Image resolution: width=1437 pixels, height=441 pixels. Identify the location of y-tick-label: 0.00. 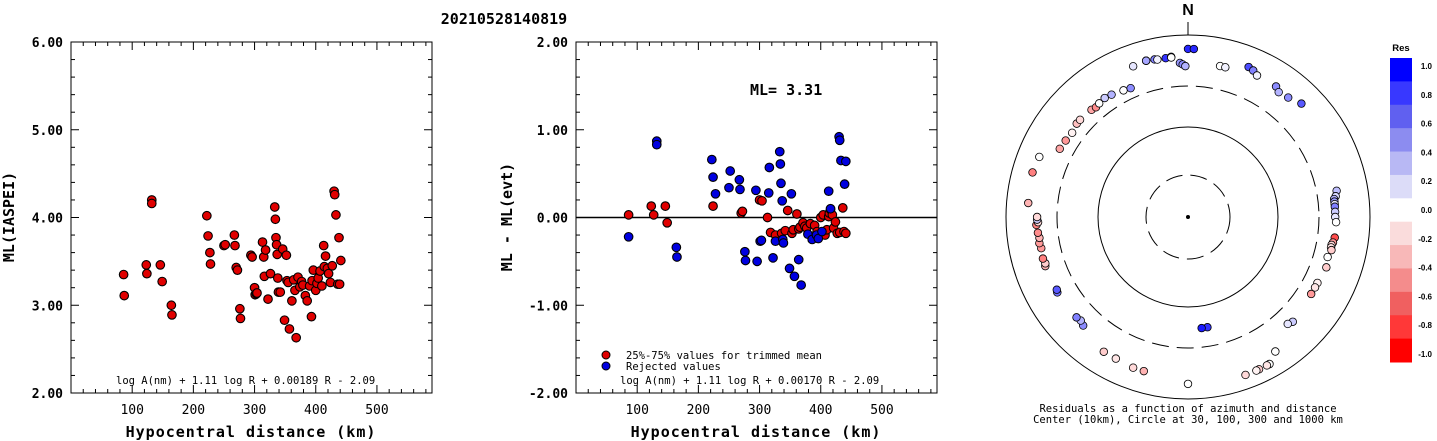
(552, 219).